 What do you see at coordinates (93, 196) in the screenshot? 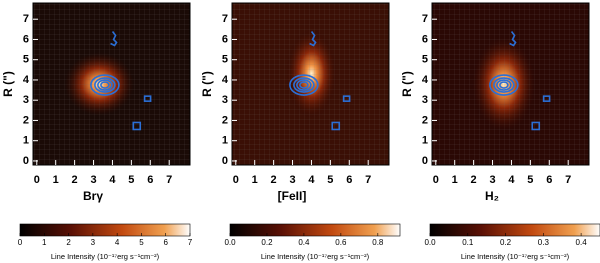
I see `x-axis-label: Brγ` at bounding box center [93, 196].